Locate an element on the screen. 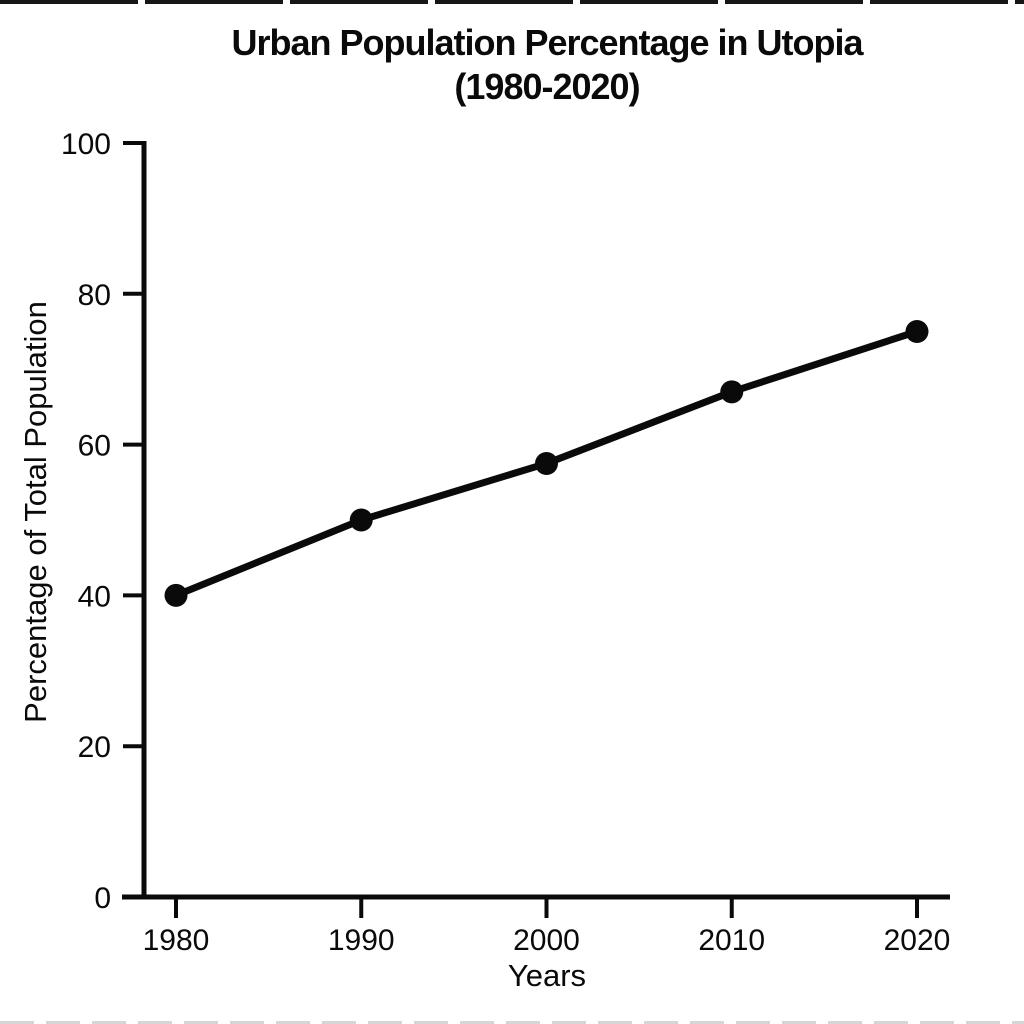  y-tick-label: 60 is located at coordinates (94, 446).